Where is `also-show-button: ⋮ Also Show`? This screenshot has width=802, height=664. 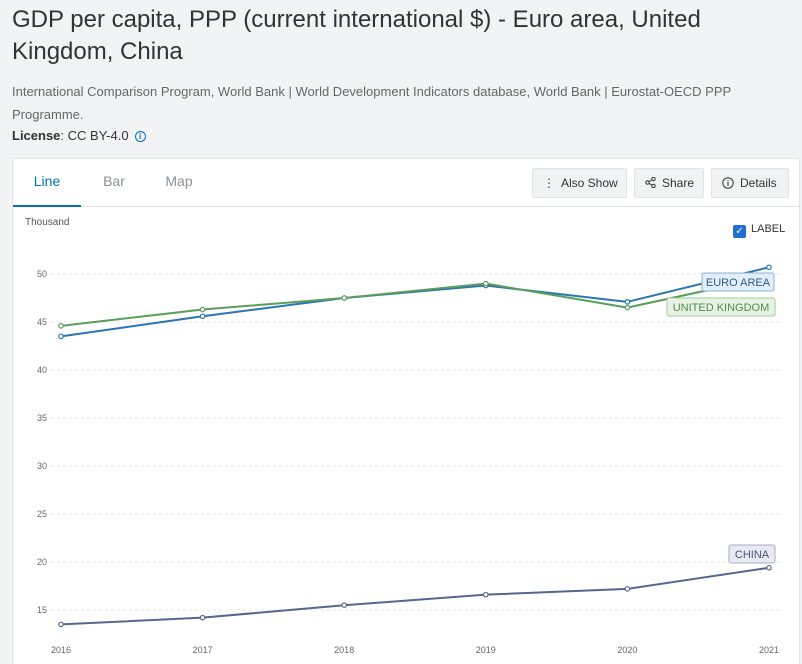 also-show-button: ⋮ Also Show is located at coordinates (579, 183).